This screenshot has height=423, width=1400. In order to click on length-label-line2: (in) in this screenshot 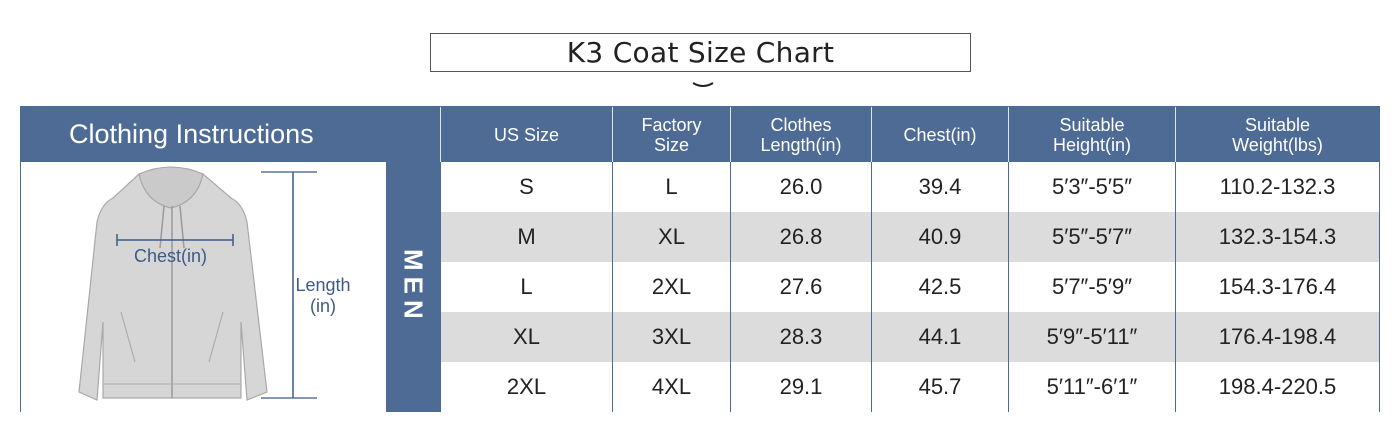, I will do `click(323, 306)`.